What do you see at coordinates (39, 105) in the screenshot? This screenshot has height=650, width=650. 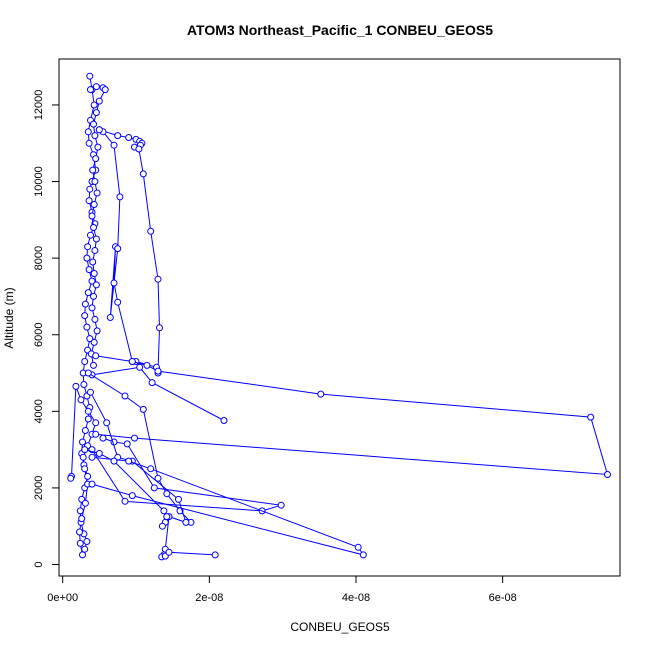 I see `y-tick-label: 12000` at bounding box center [39, 105].